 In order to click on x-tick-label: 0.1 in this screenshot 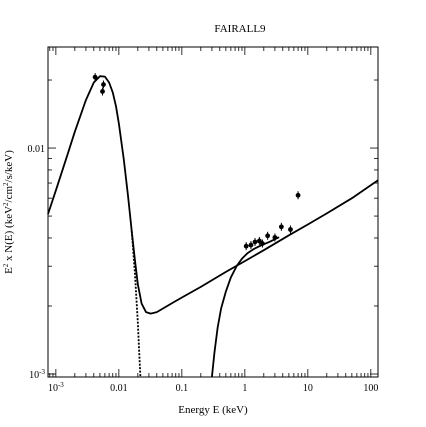, I will do `click(182, 388)`.